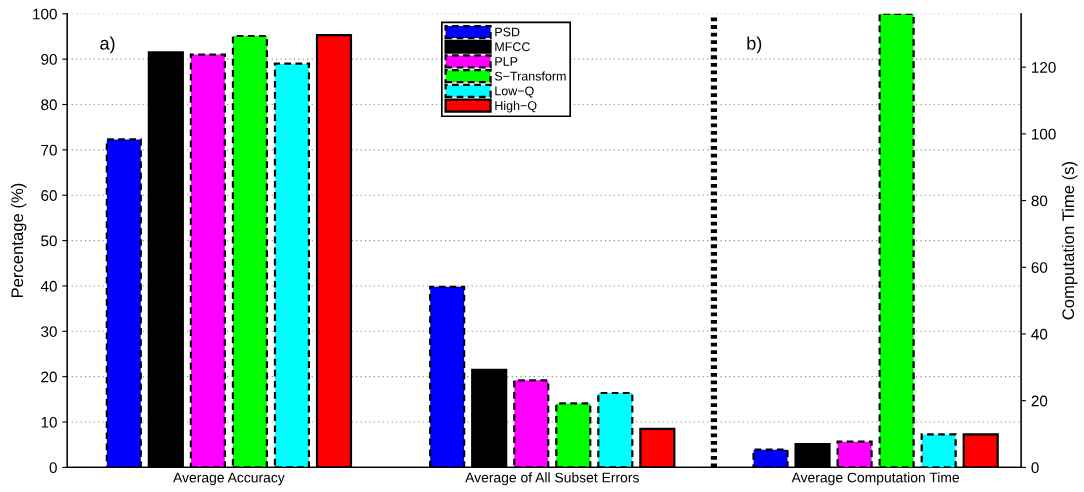 This screenshot has height=492, width=1084. I want to click on y2-tick-label: 60, so click(1039, 267).